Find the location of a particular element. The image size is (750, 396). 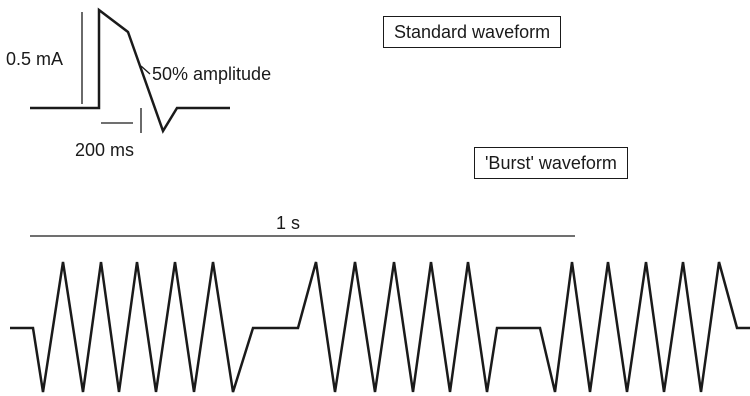

standard-waveform-trace is located at coordinates (130, 70).